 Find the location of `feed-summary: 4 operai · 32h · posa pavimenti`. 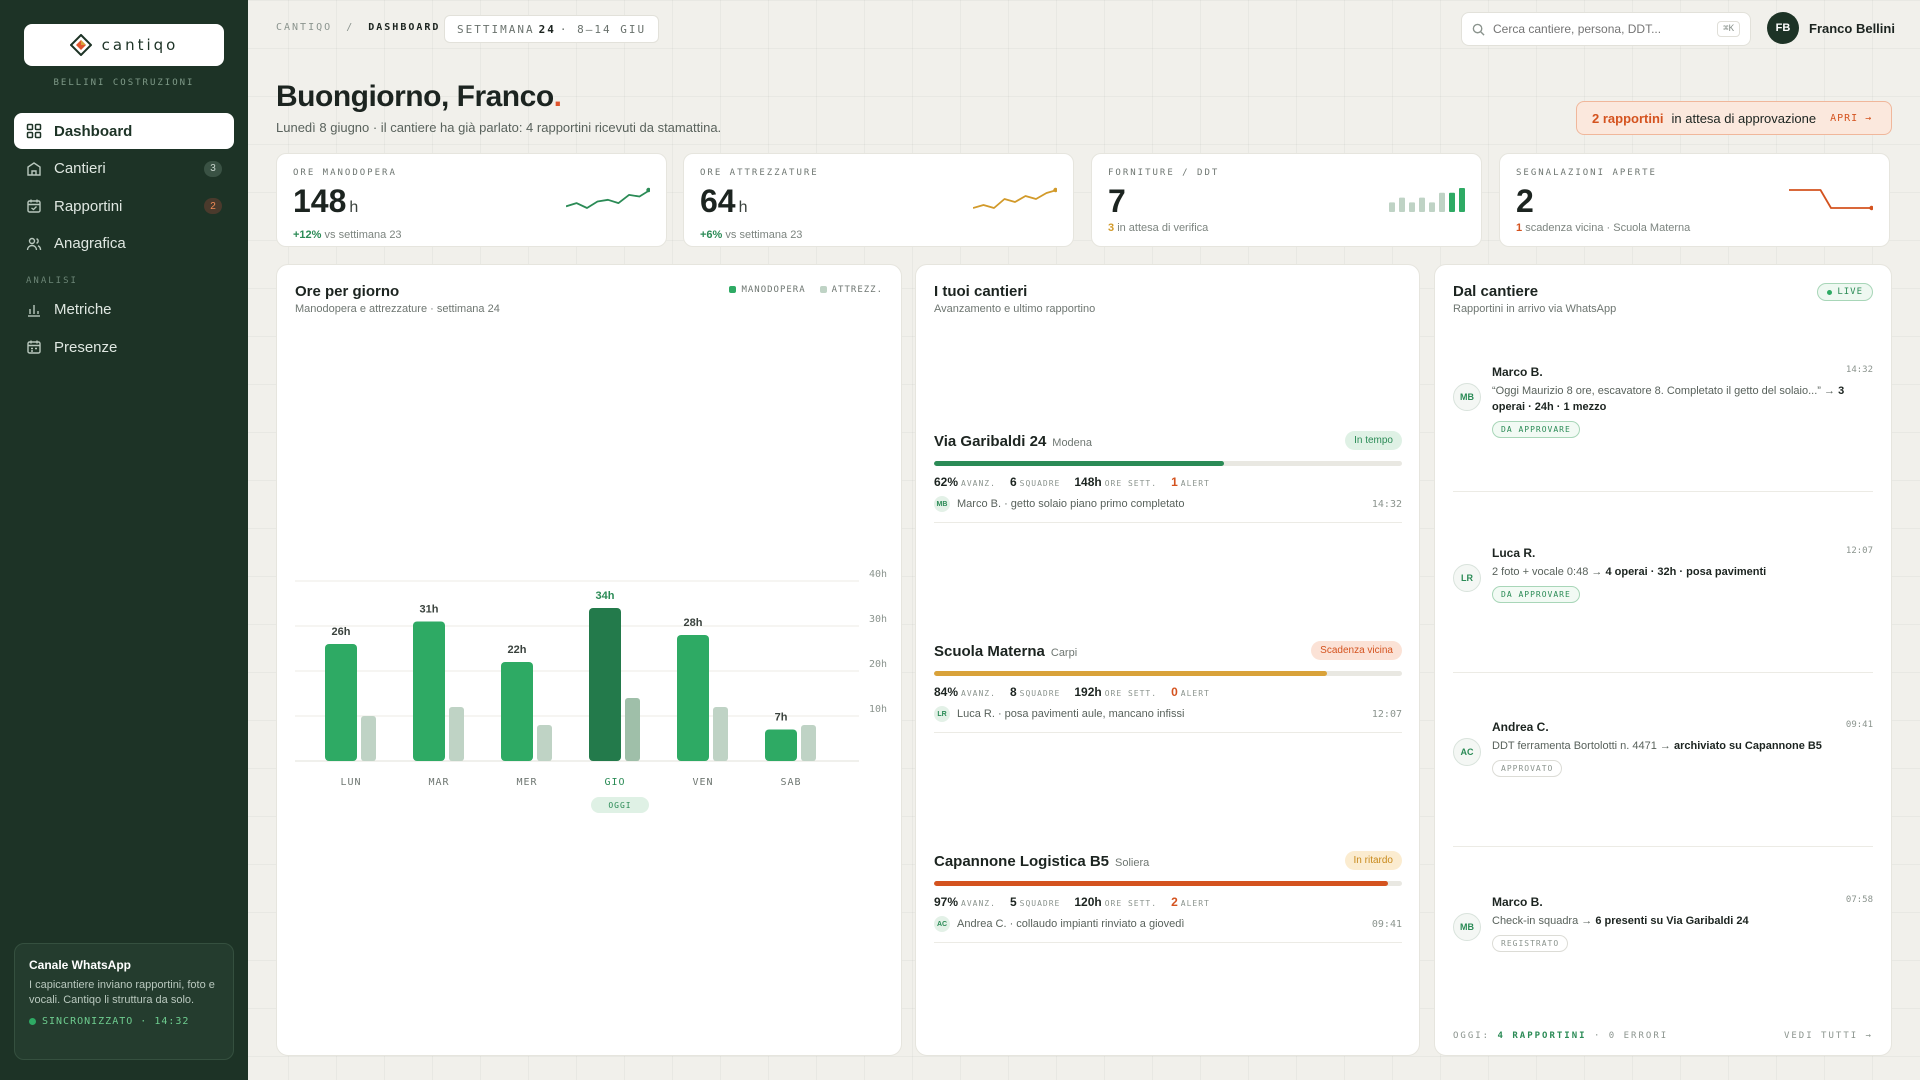

feed-summary: 4 operai · 32h · posa pavimenti is located at coordinates (1686, 572).